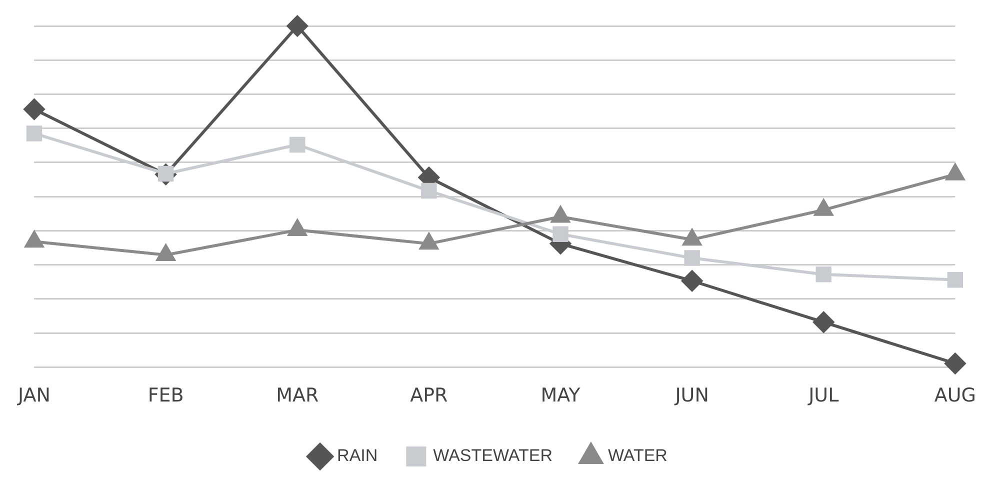 The width and height of the screenshot is (994, 483). Describe the element at coordinates (33, 395) in the screenshot. I see `x-tick-label: JAN` at that location.